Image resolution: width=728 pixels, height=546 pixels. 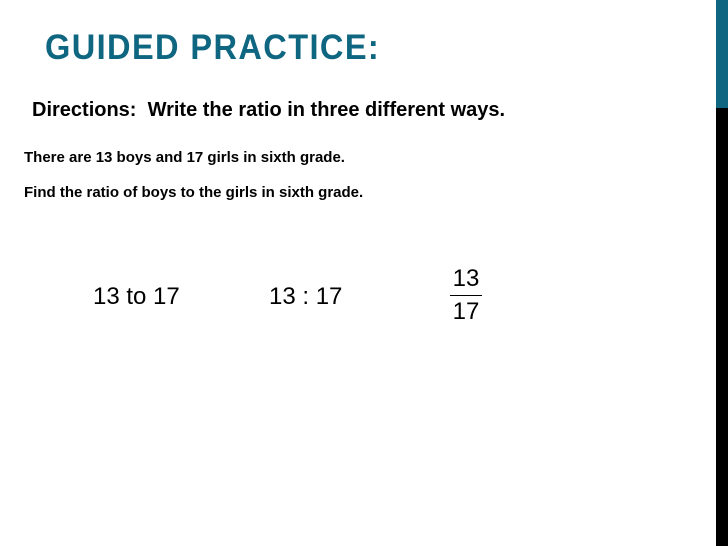 I want to click on slide-title: GUIDED PRACTICE:, so click(x=213, y=47).